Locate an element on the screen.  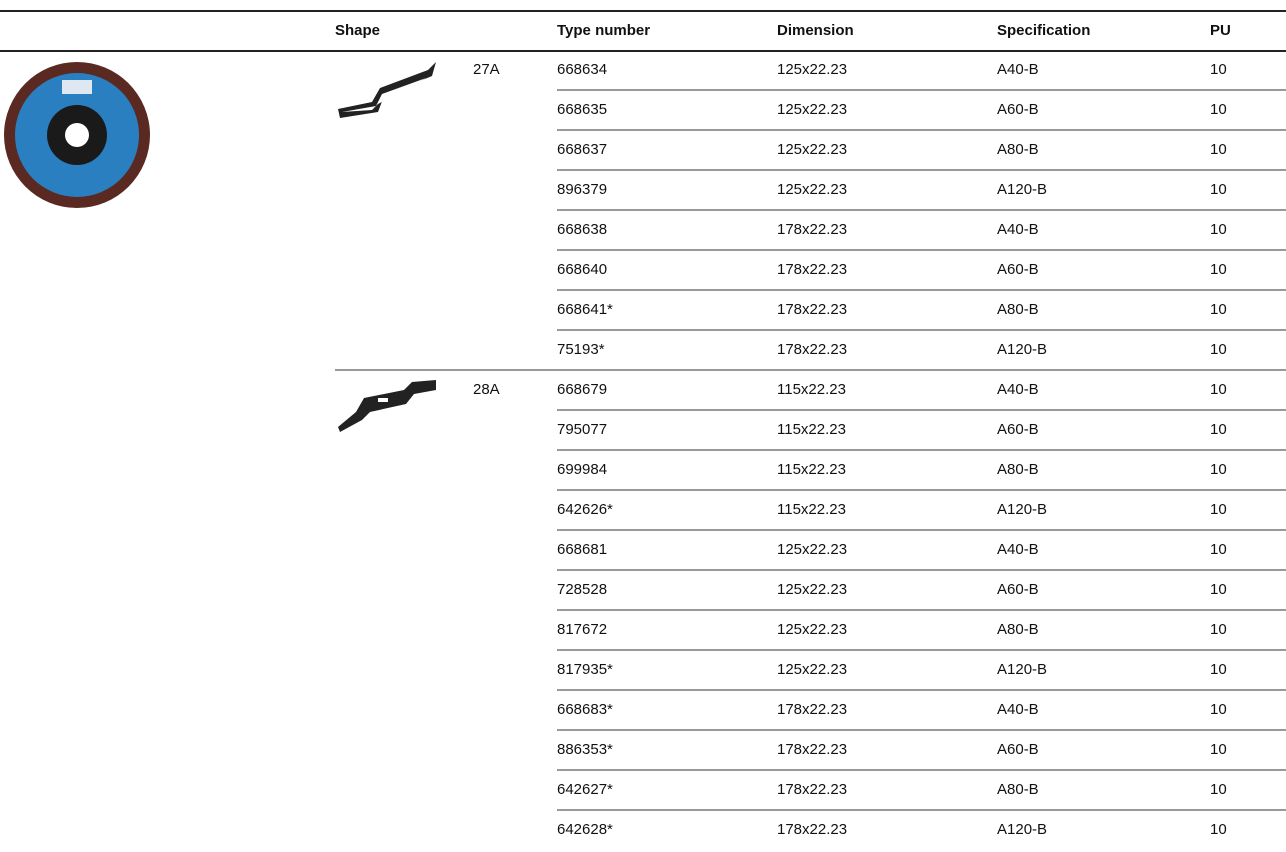
header-shape: Shape is located at coordinates (357, 30).